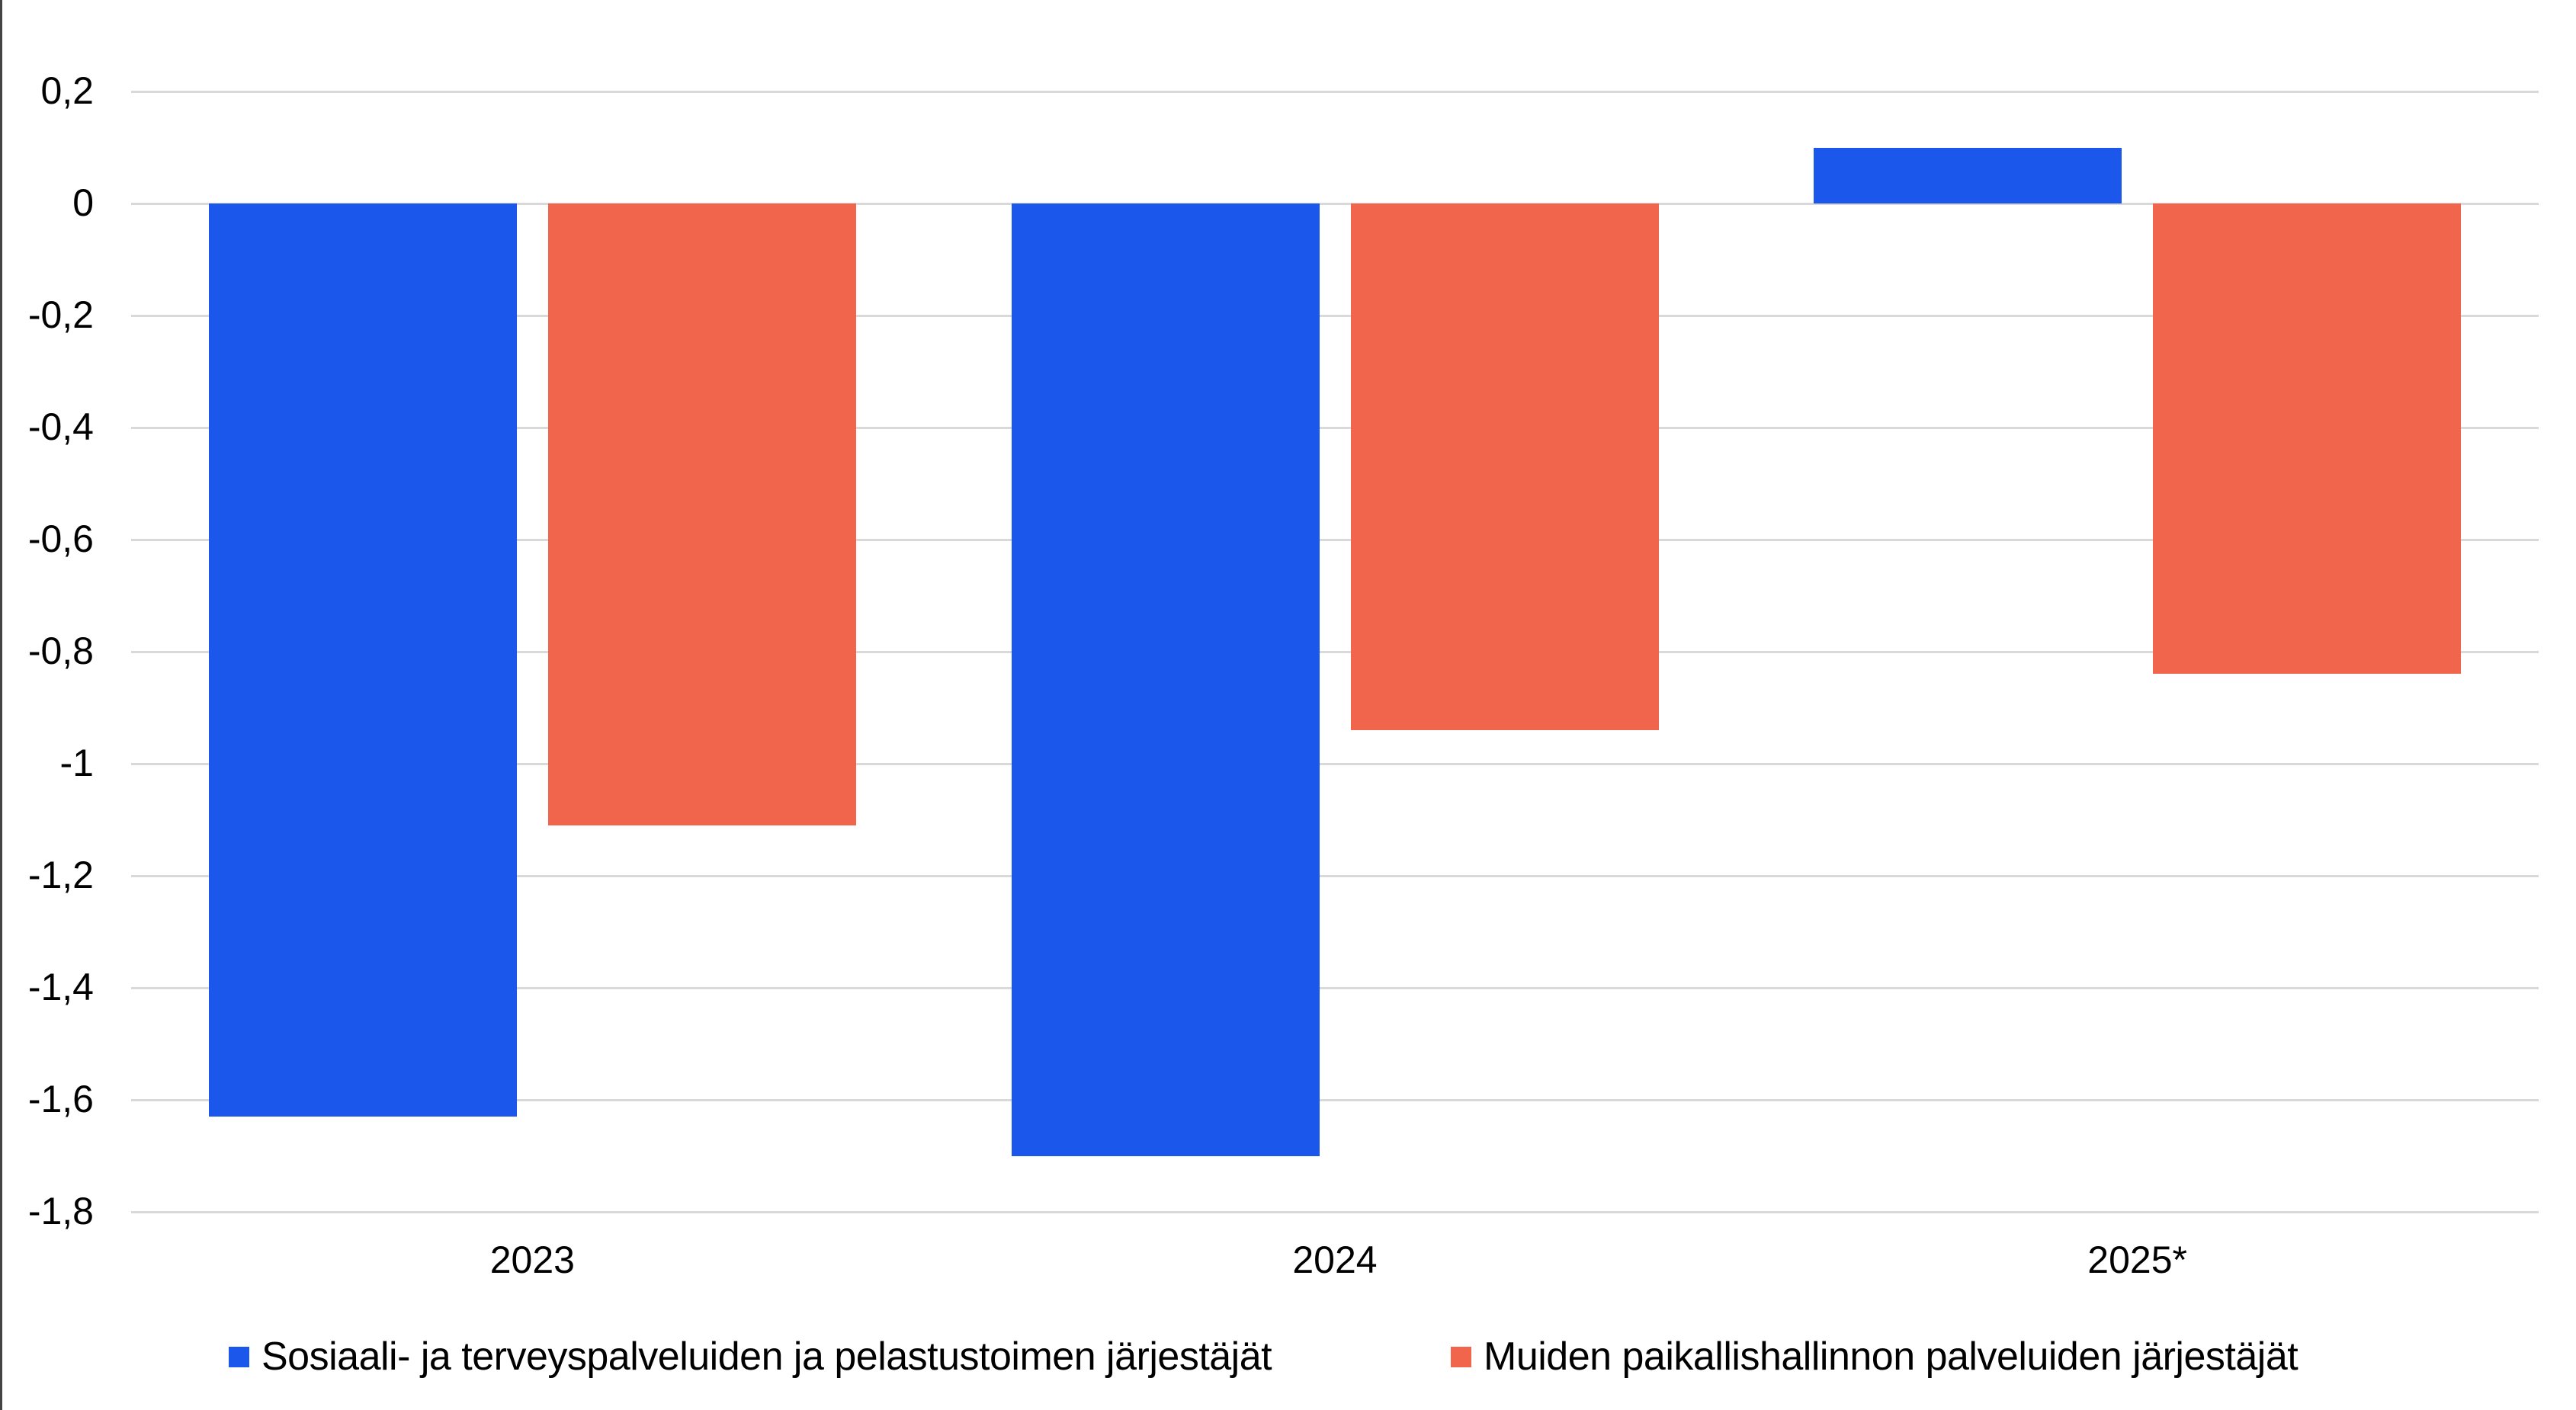 The height and width of the screenshot is (1410, 2576). Describe the element at coordinates (67, 90) in the screenshot. I see `y-tick-label: 0,2` at that location.